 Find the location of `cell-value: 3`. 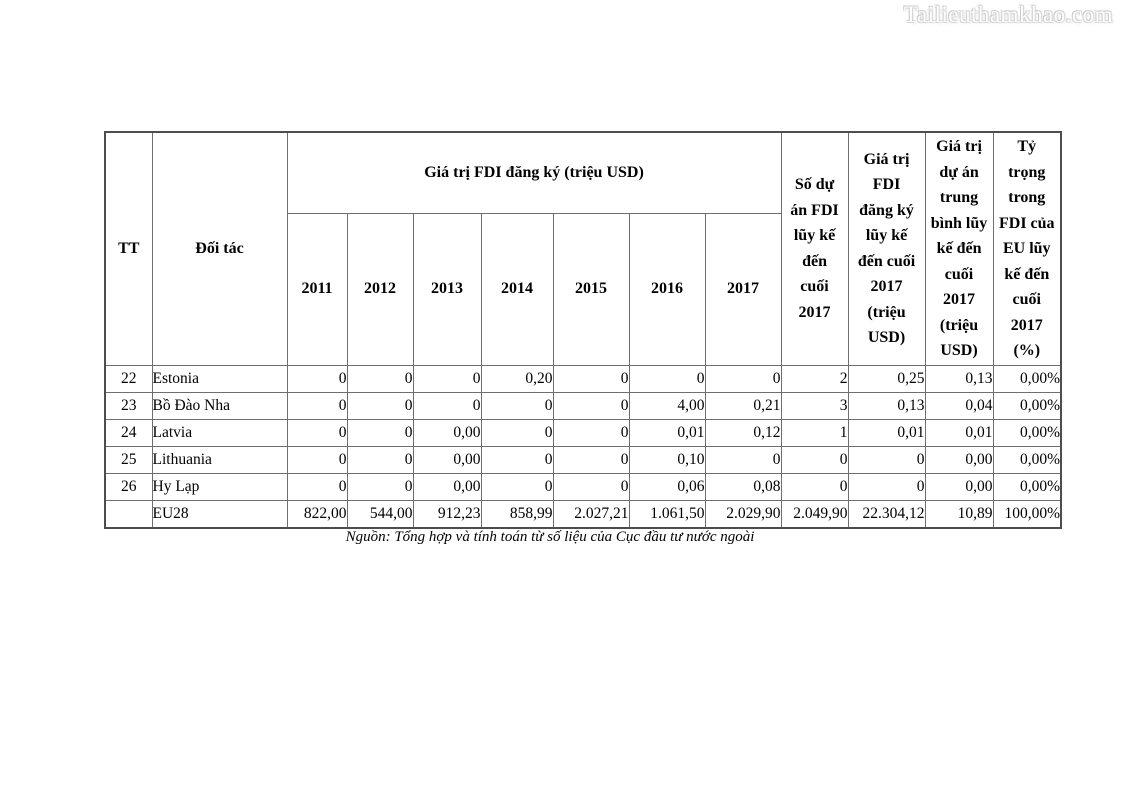

cell-value: 3 is located at coordinates (814, 405).